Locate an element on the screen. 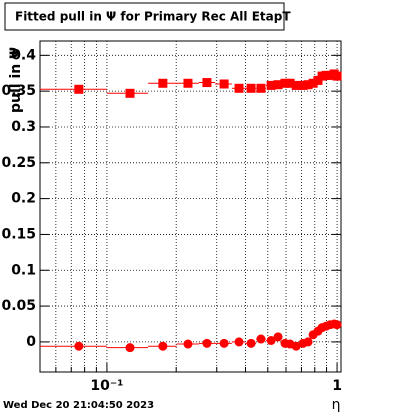 This screenshot has width=400, height=414. x-tick-label: 1 is located at coordinates (337, 386).